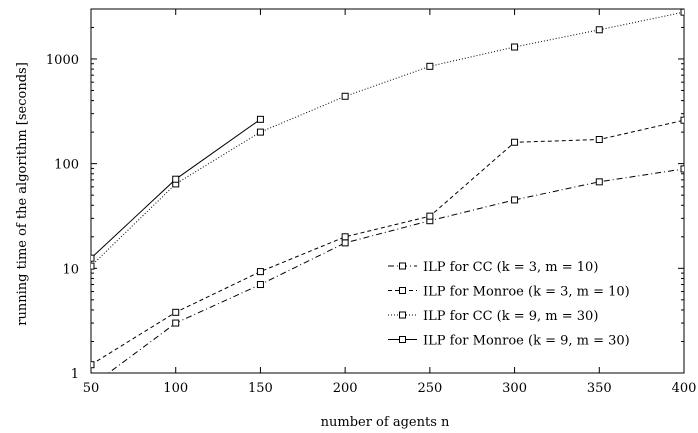 The width and height of the screenshot is (698, 433). Describe the element at coordinates (75, 374) in the screenshot. I see `y-tick-label: 1` at that location.